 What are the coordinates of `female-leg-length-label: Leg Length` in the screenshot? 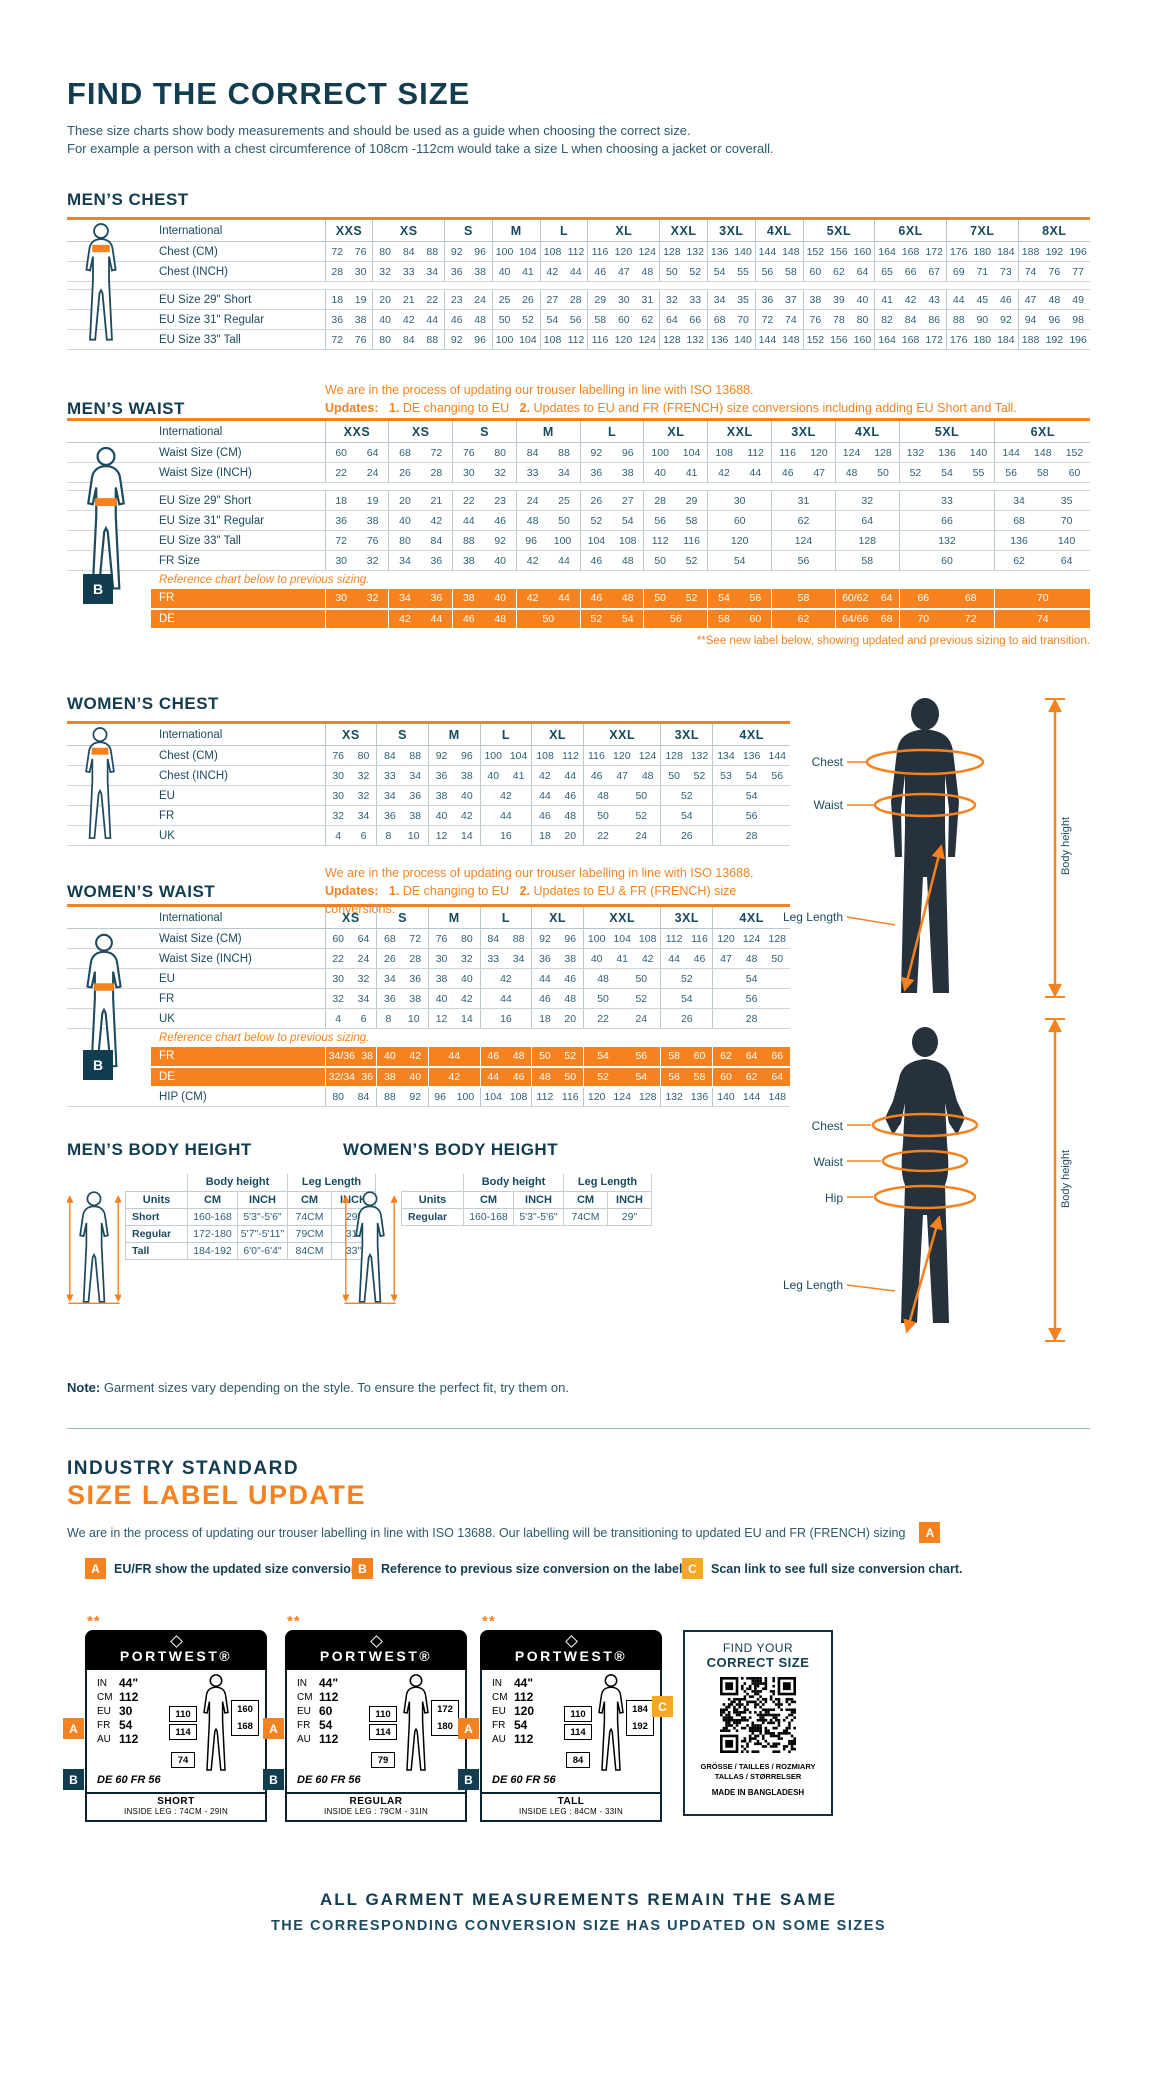 It's located at (812, 1285).